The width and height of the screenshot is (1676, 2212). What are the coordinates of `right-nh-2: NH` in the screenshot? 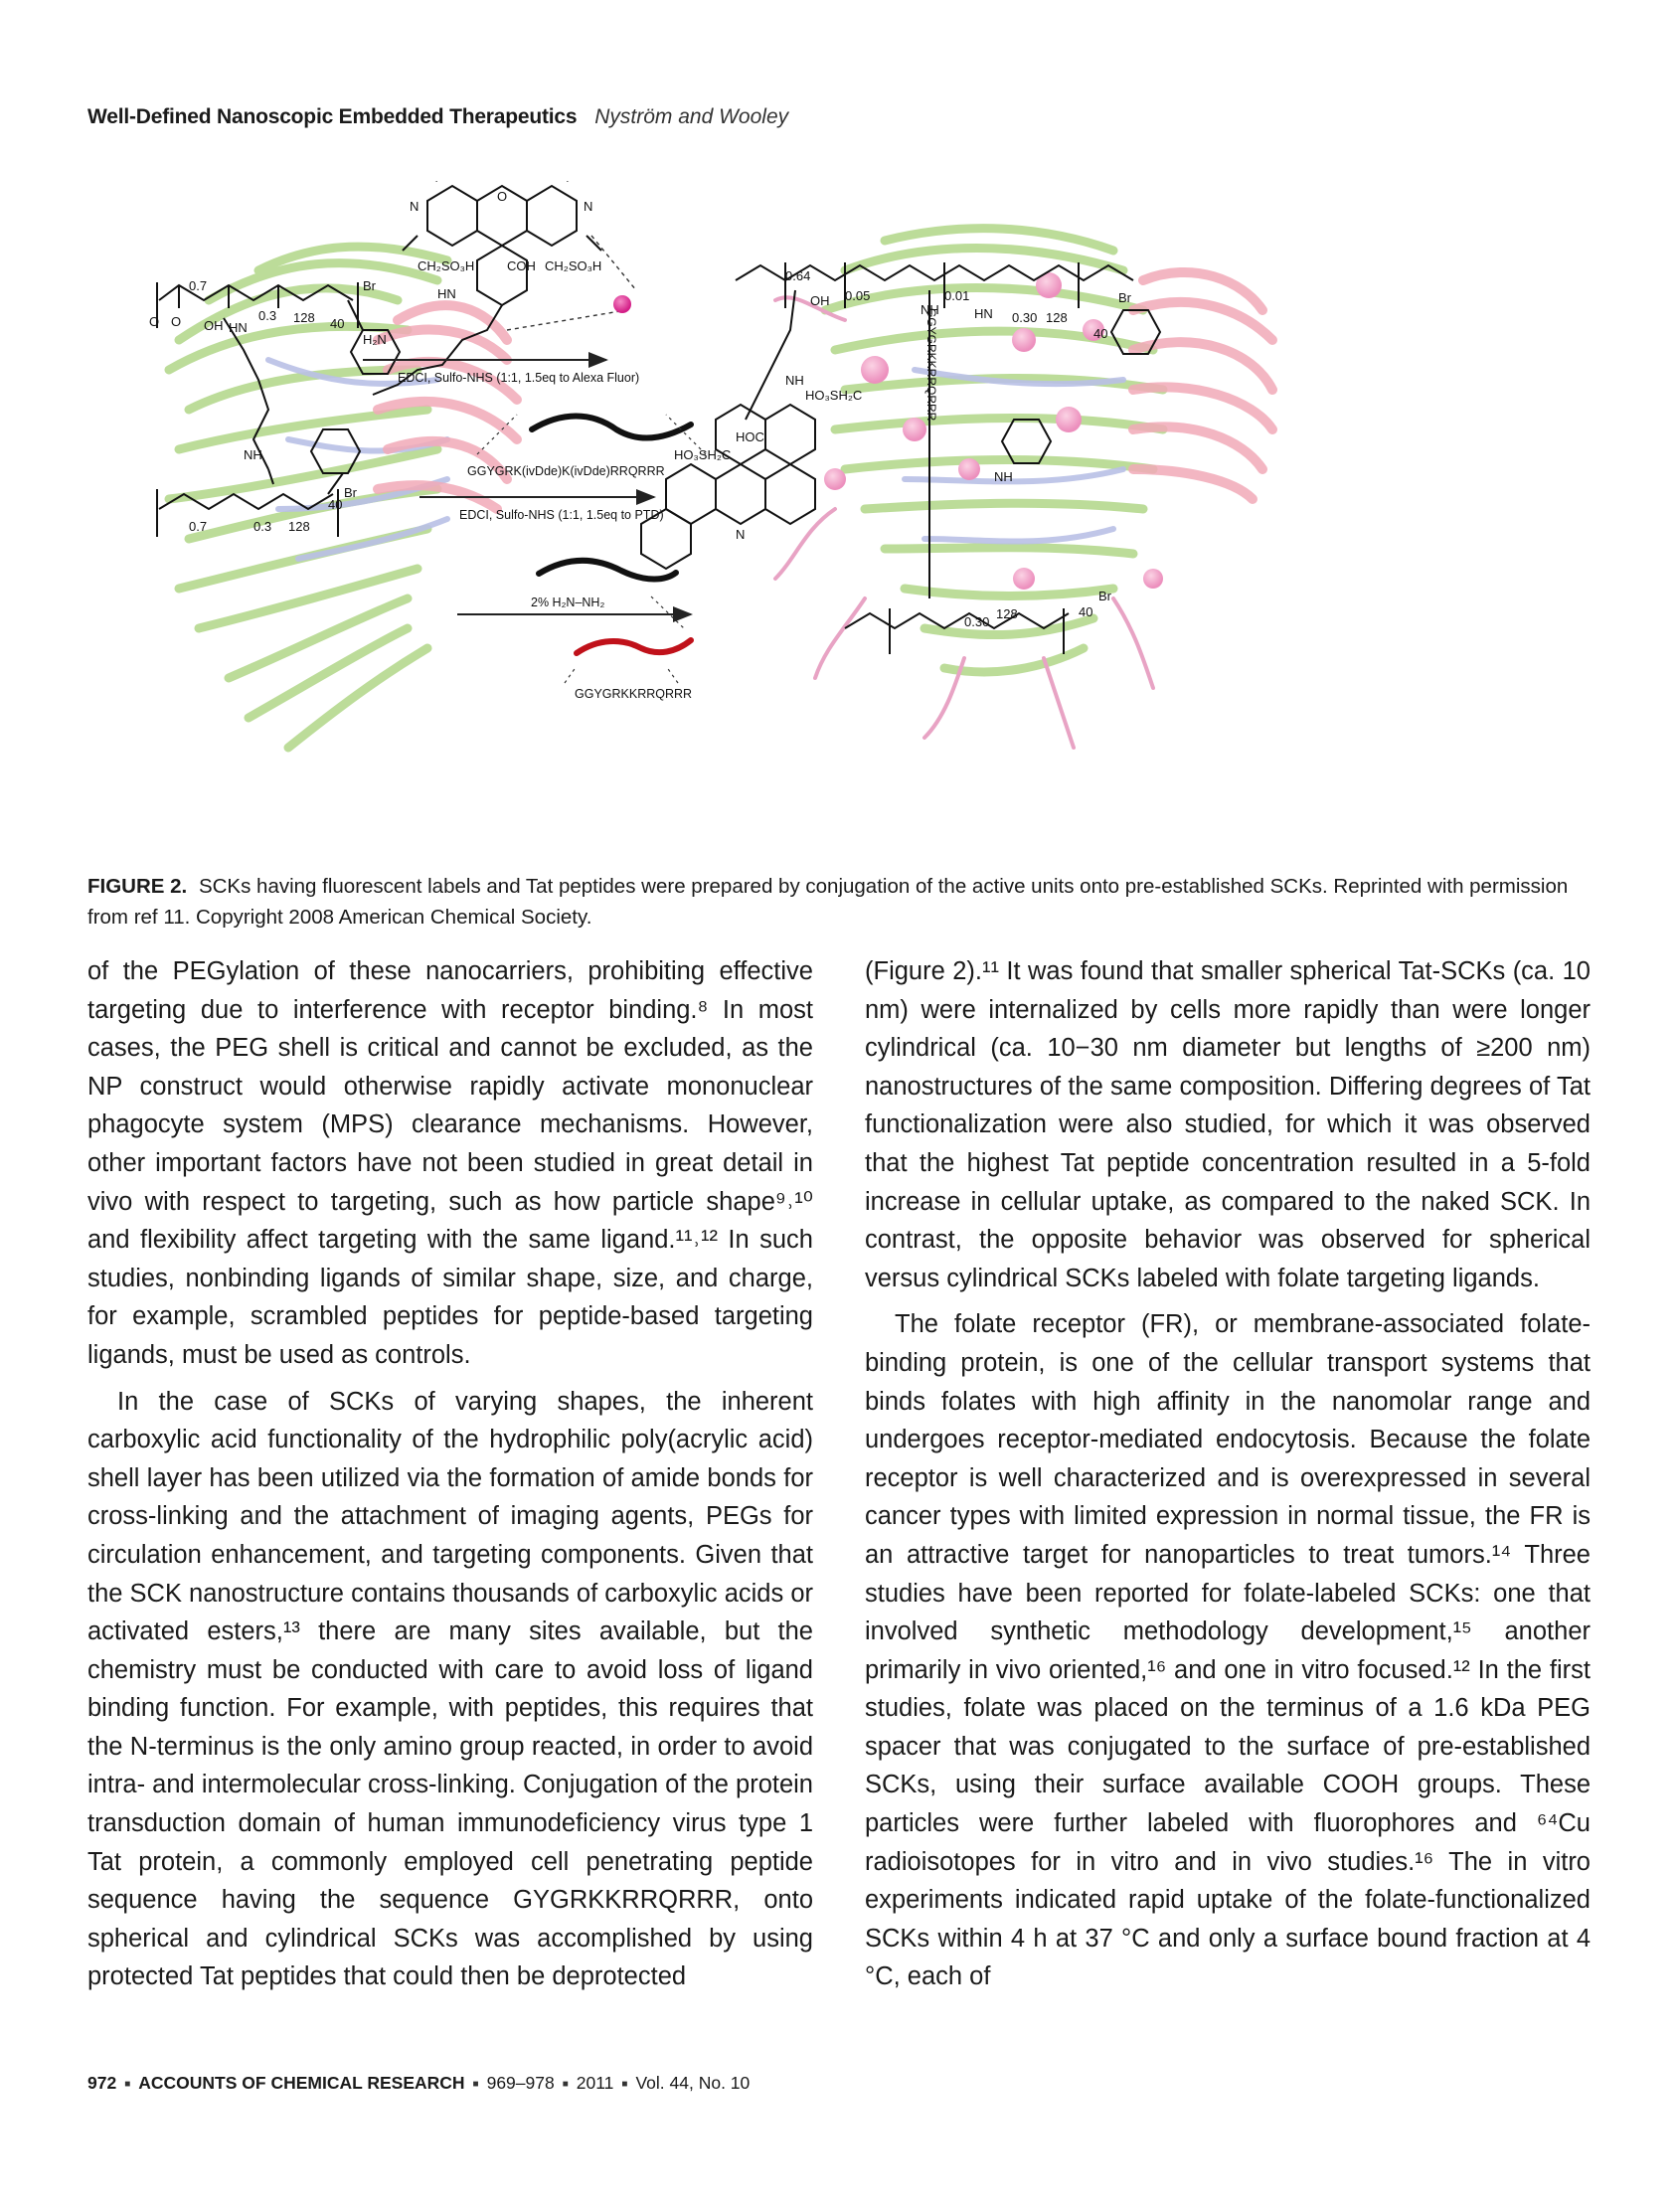 It's located at (1004, 476).